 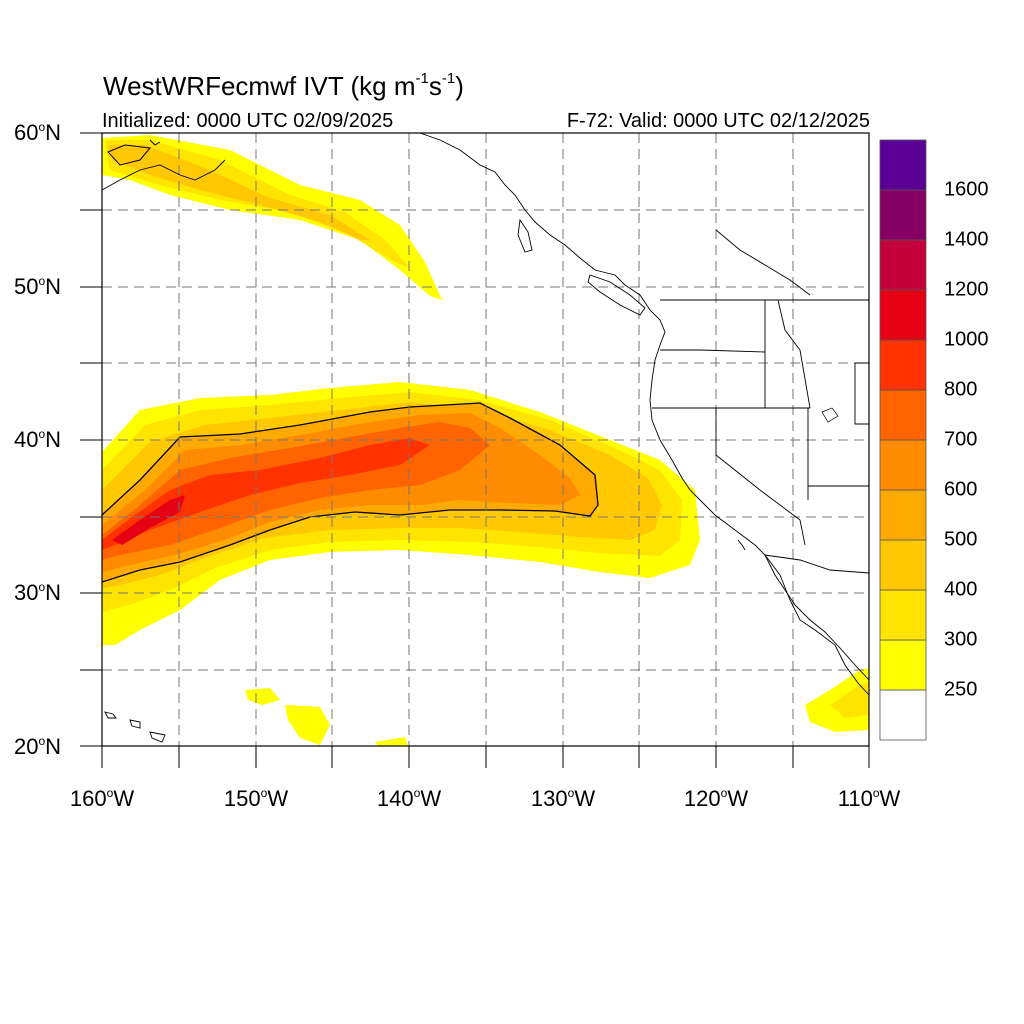 What do you see at coordinates (409, 798) in the screenshot?
I see `lon-label-140w: 140oW` at bounding box center [409, 798].